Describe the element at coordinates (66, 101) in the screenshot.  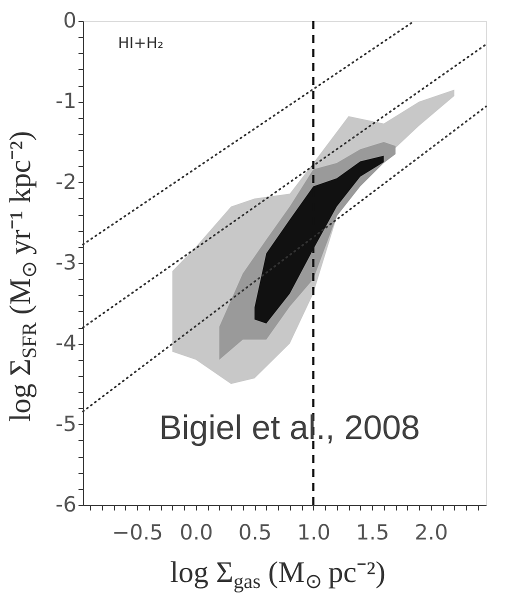
I see `y-tick-label: -1` at that location.